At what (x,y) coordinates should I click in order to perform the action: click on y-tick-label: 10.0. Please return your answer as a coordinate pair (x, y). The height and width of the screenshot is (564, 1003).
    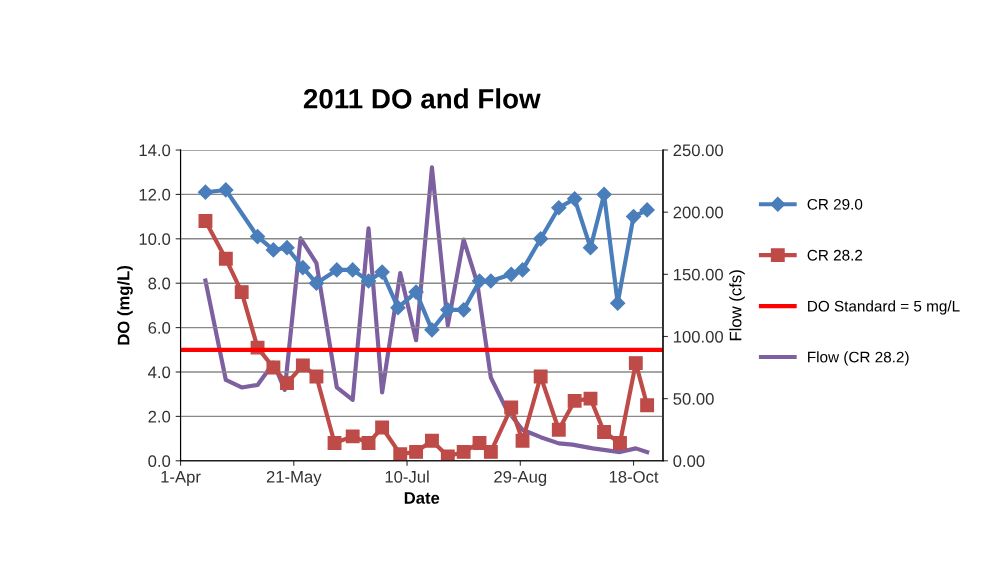
    Looking at the image, I should click on (155, 239).